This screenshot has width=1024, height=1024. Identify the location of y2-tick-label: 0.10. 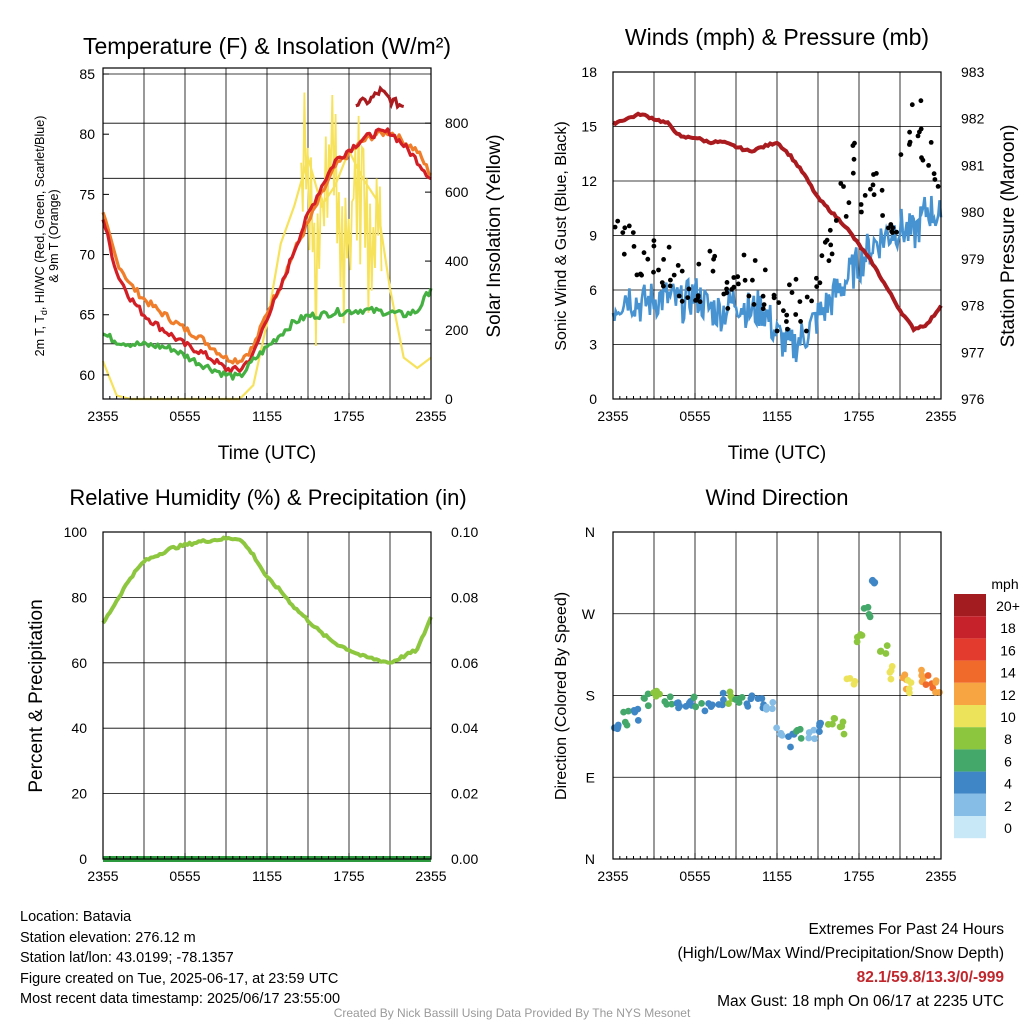
(464, 532).